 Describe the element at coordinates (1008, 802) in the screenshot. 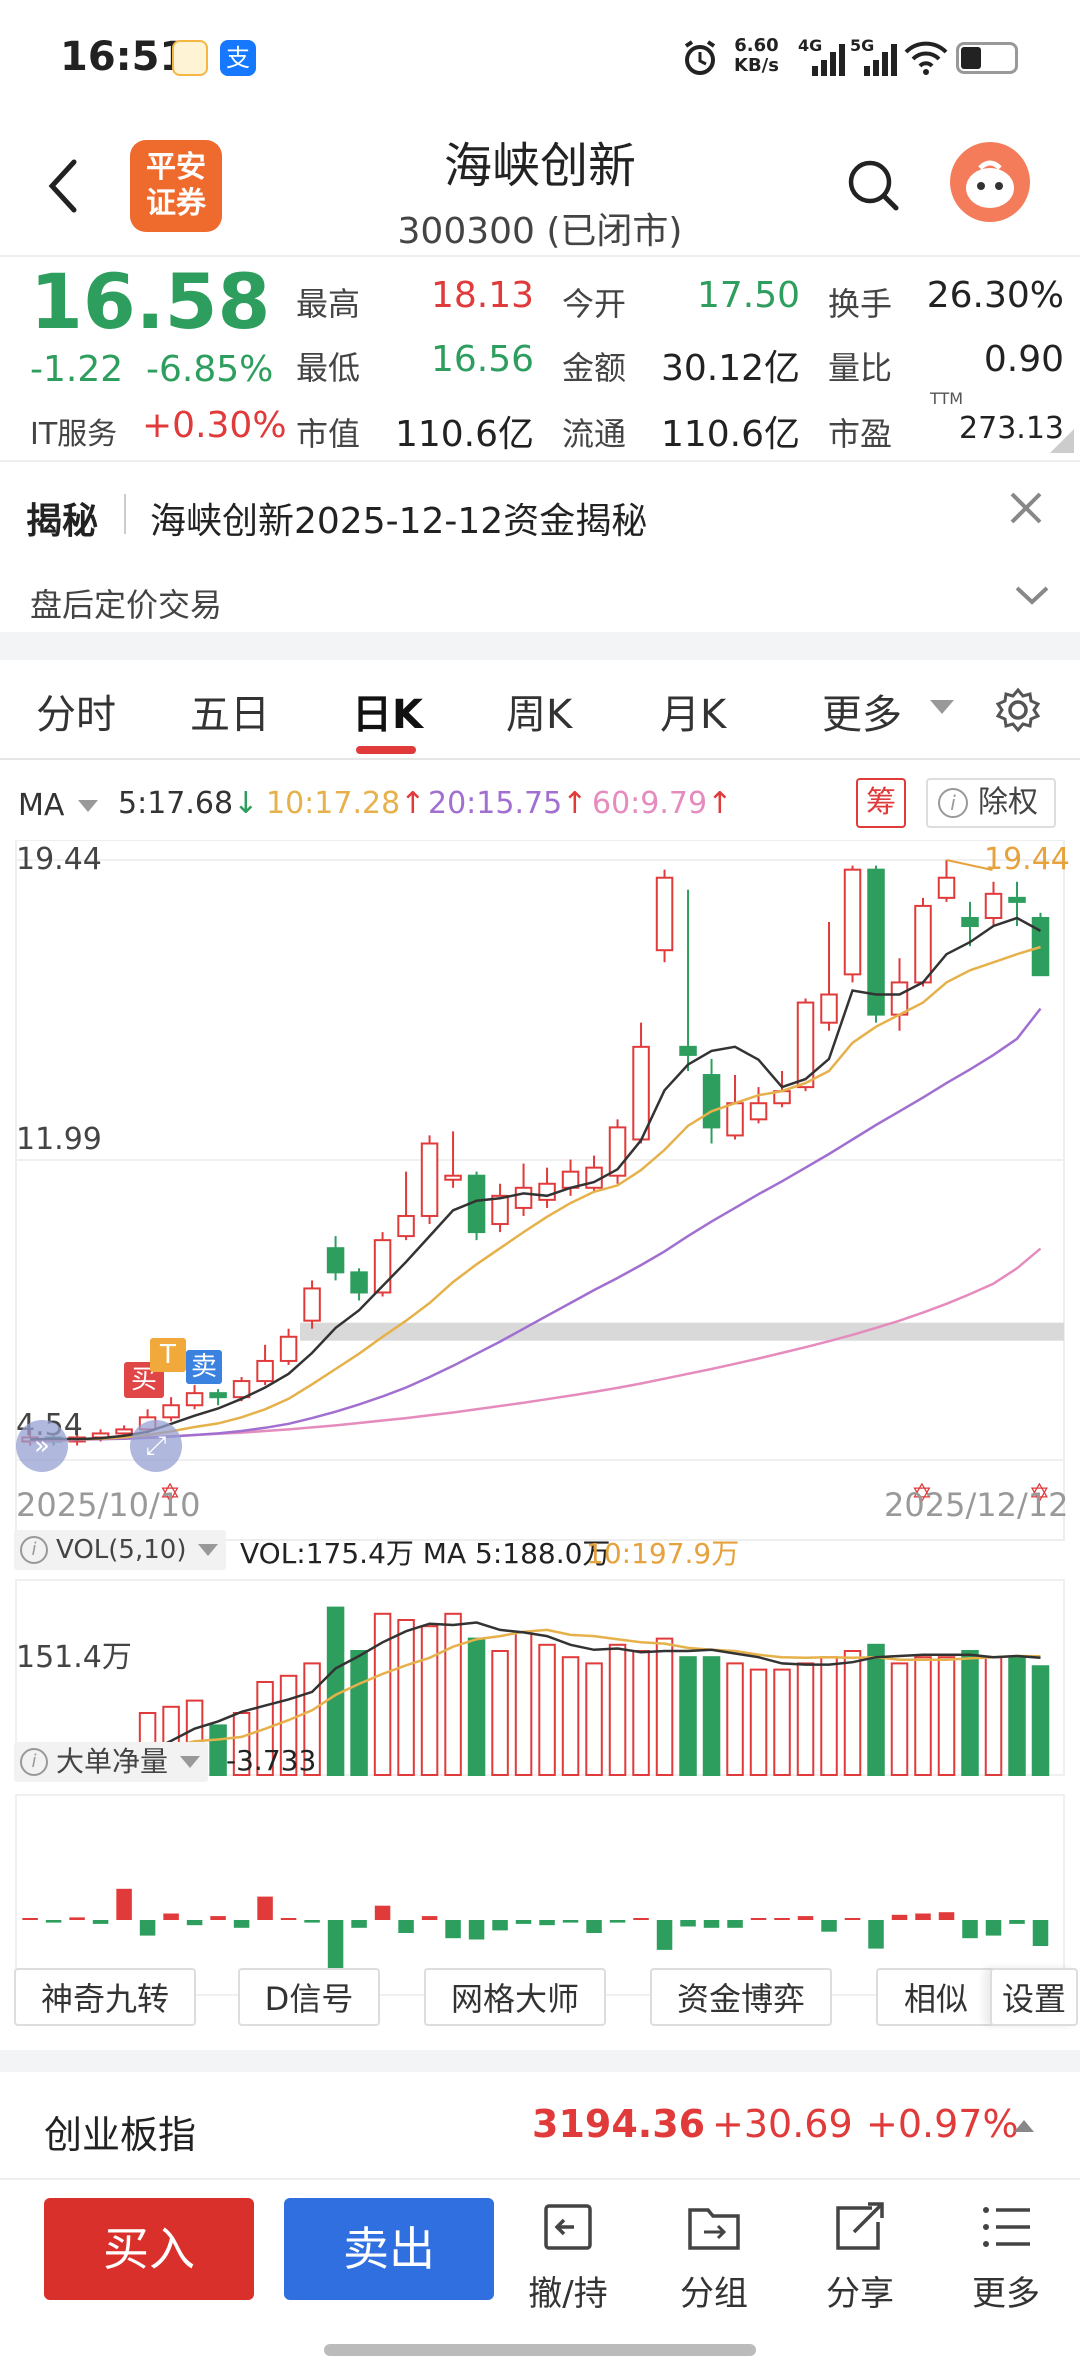

I see `ex-rights-label: 除权` at that location.